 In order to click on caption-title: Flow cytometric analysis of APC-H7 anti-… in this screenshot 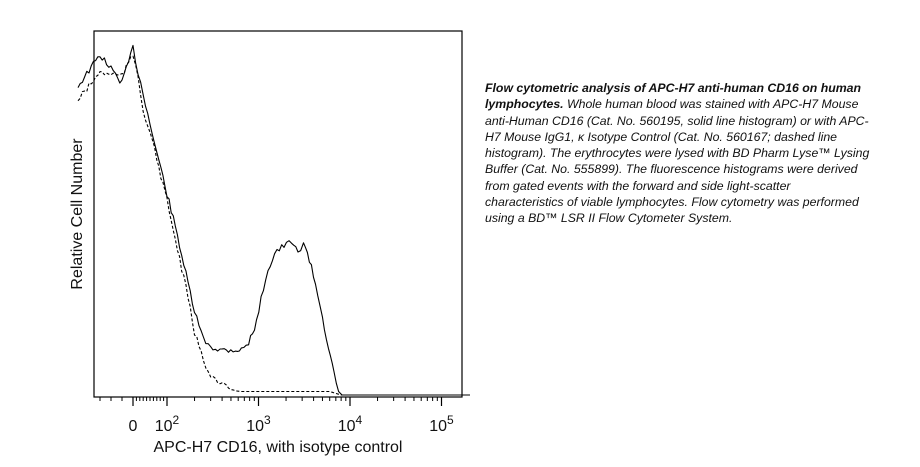, I will do `click(673, 96)`.